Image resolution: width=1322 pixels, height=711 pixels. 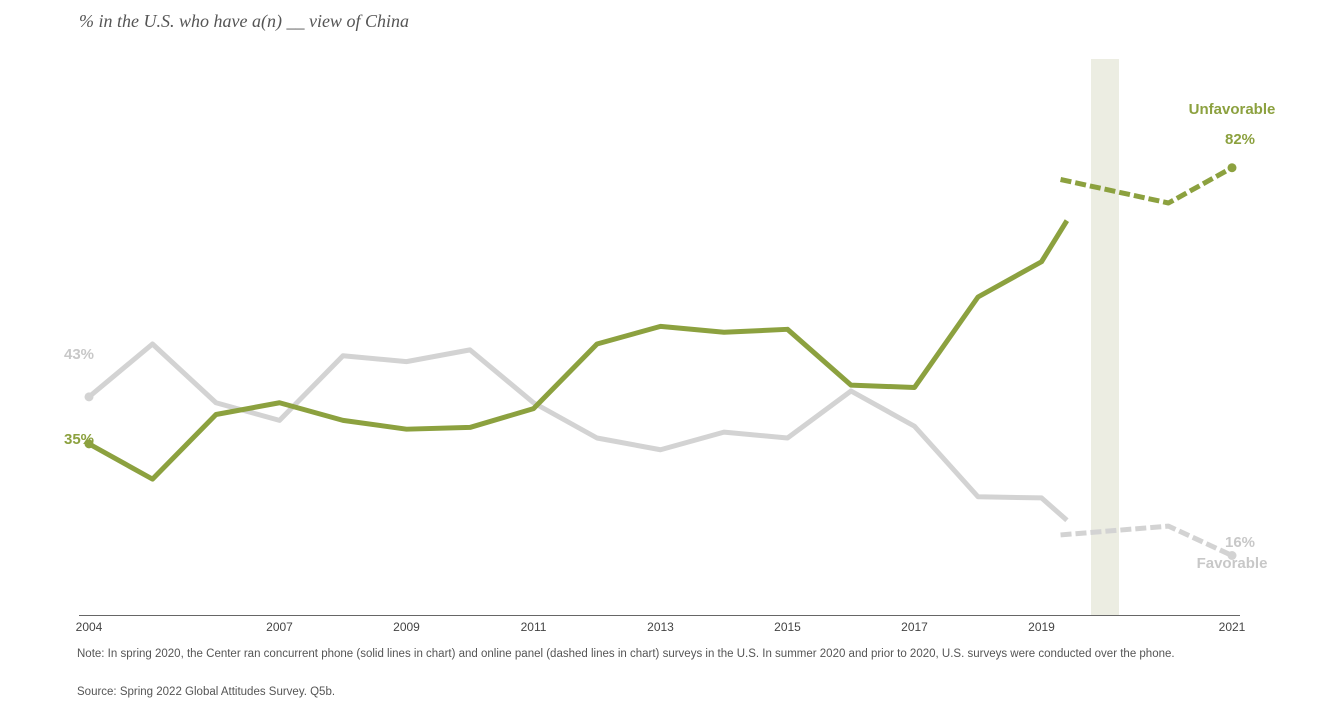 I want to click on survey-mode-band, so click(x=1105, y=337).